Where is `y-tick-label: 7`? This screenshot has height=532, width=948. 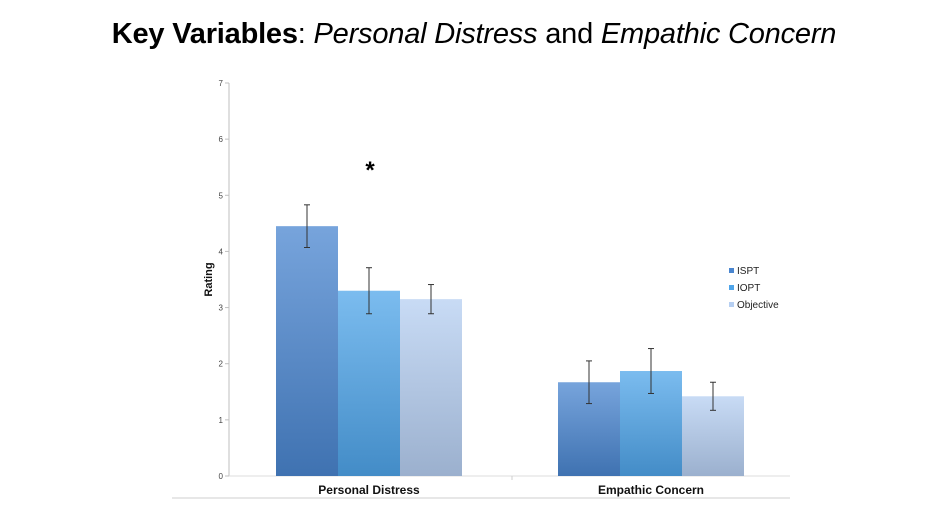 y-tick-label: 7 is located at coordinates (221, 83).